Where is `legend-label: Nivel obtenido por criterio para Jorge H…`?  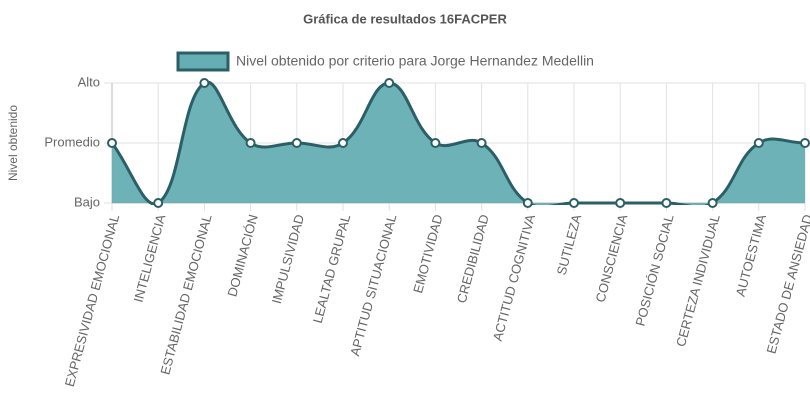 legend-label: Nivel obtenido por criterio para Jorge H… is located at coordinates (415, 61).